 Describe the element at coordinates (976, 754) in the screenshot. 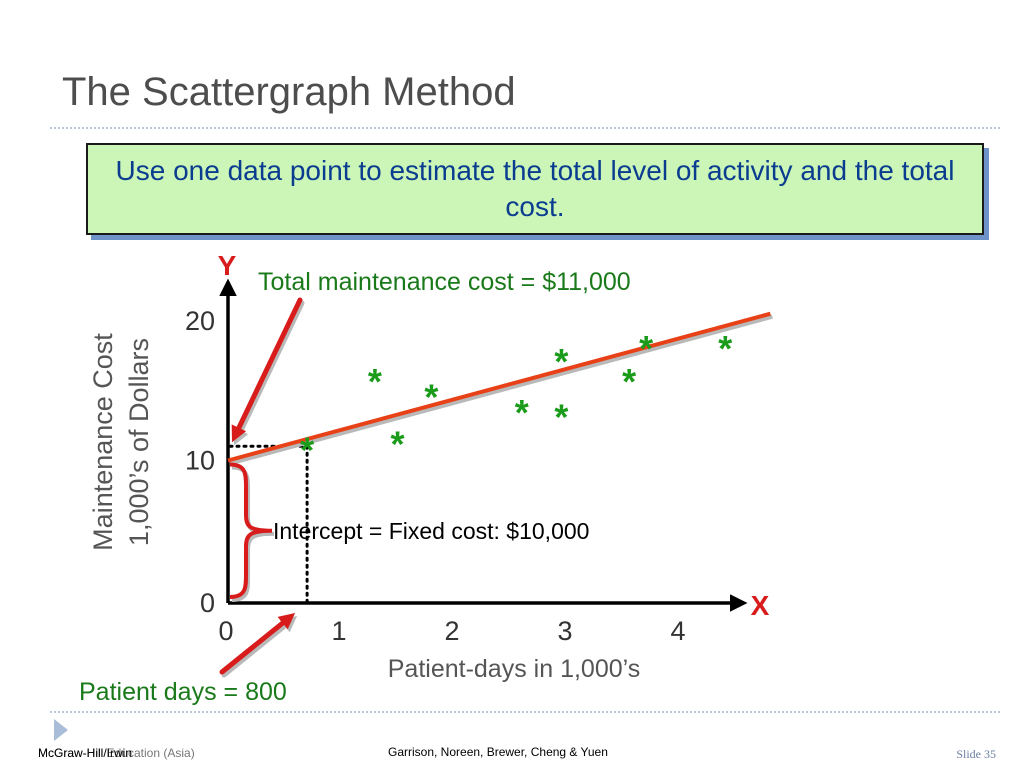

I see `slide-number: Slide 35` at that location.